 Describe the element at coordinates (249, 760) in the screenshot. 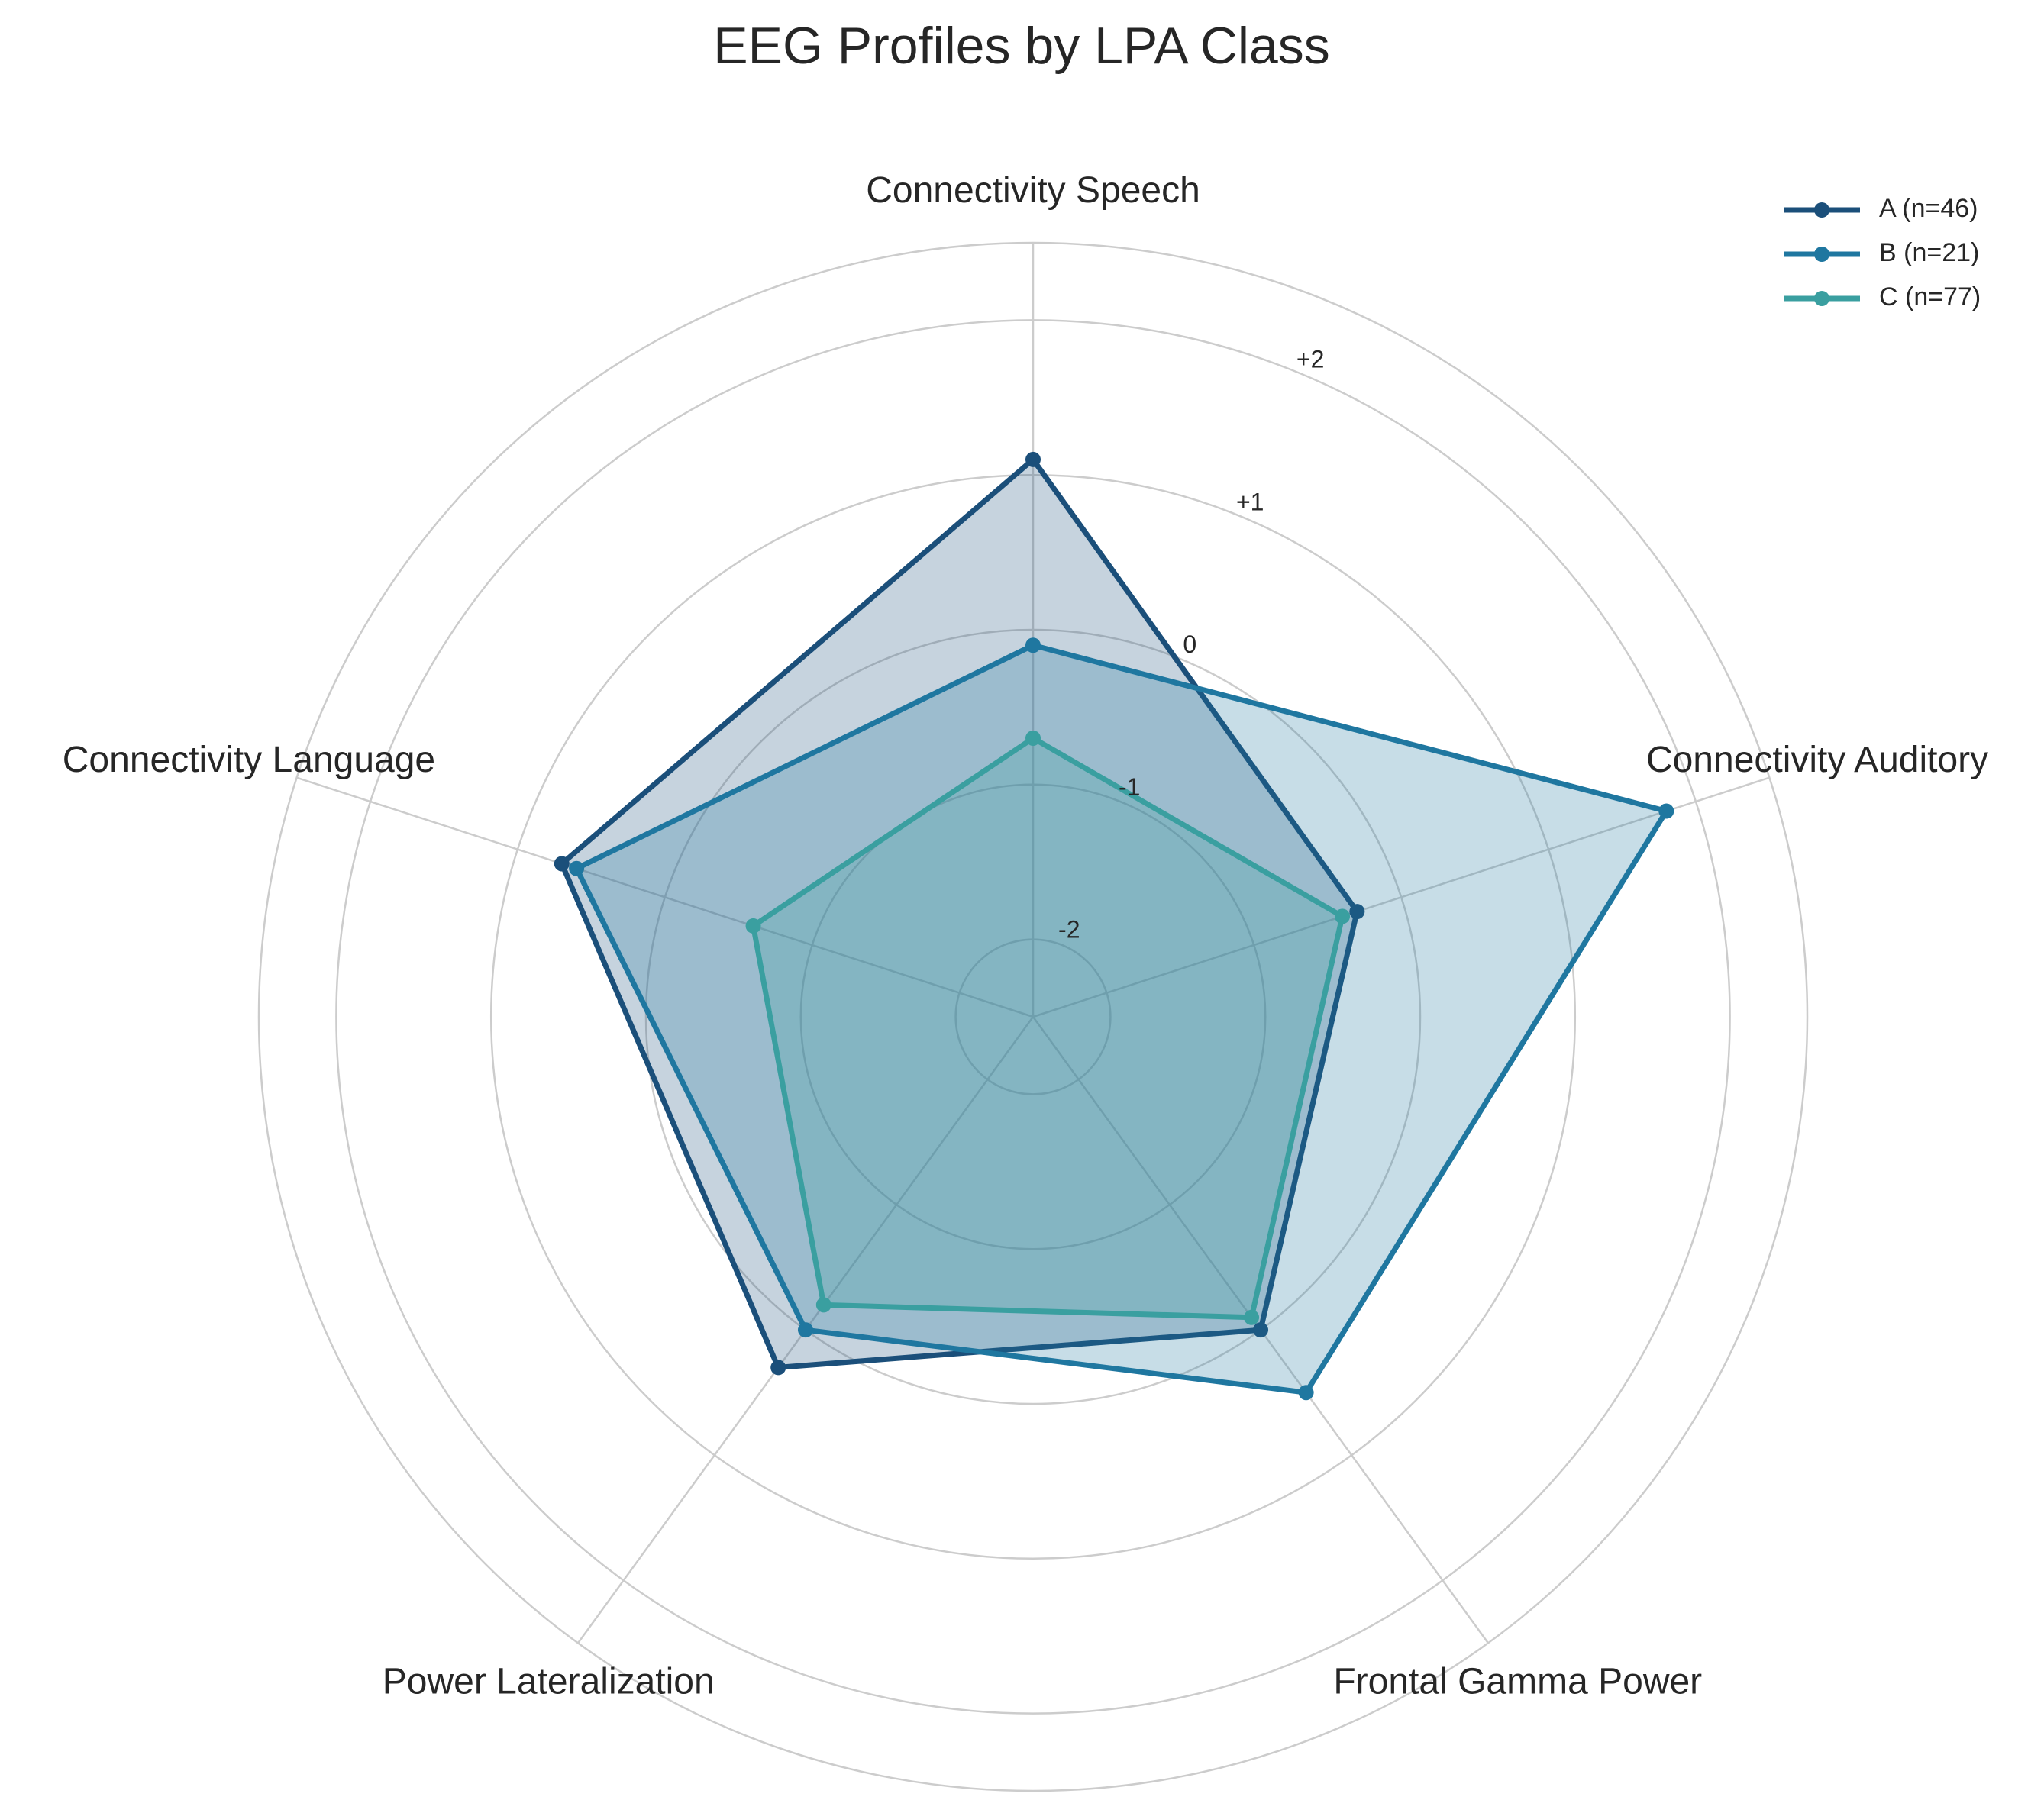

I see `axis-label: Connectivity Language` at that location.